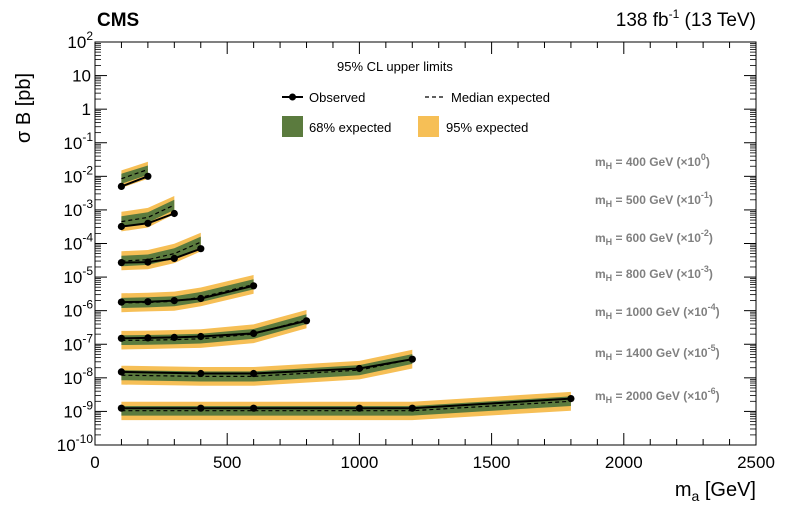 This screenshot has width=793, height=506. I want to click on observed-line-mh-2000gev, so click(346, 403).